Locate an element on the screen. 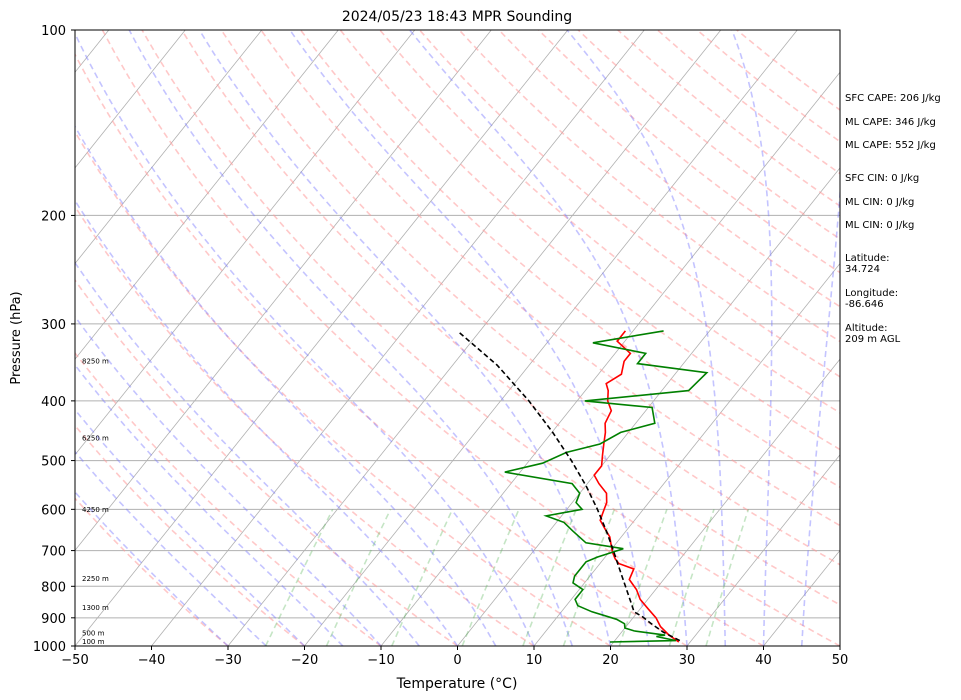 This screenshot has height=700, width=961. x-tick-label: 20 is located at coordinates (610, 660).